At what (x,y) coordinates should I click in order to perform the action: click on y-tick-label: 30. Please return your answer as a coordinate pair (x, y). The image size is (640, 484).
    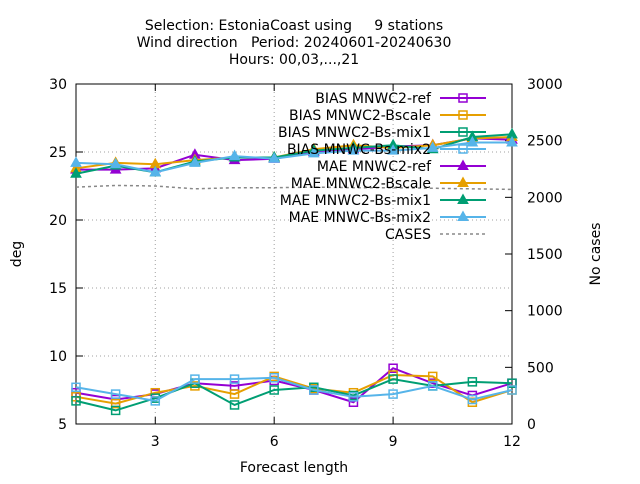
    Looking at the image, I should click on (58, 85).